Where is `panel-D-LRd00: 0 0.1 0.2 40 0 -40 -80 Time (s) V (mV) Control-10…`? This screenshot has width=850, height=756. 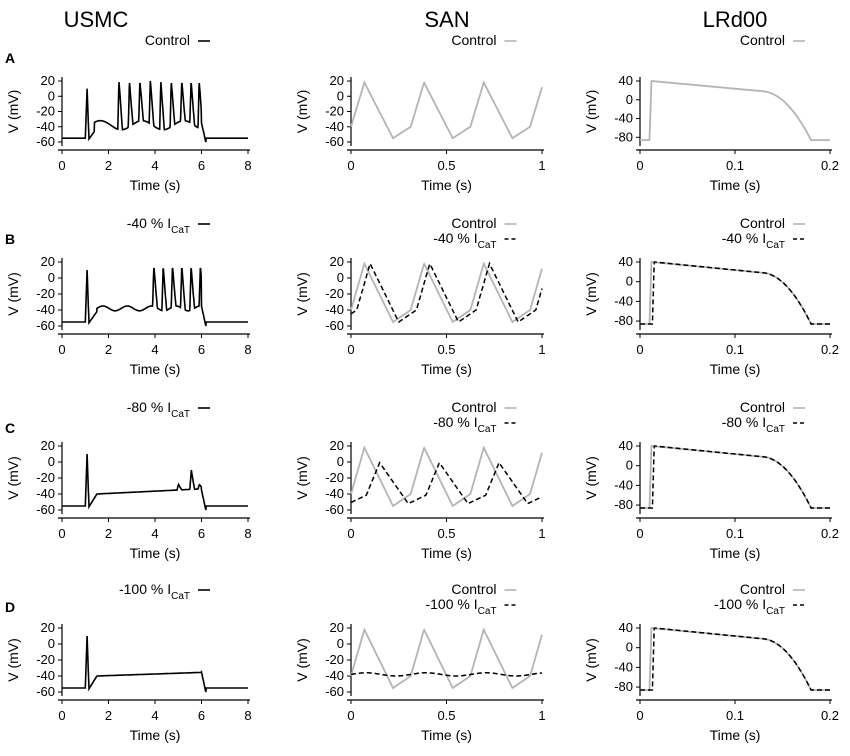
panel-D-LRd00: 0 0.1 0.2 40 0 -40 -80 Time (s) V (mV) Control-10… is located at coordinates (711, 662).